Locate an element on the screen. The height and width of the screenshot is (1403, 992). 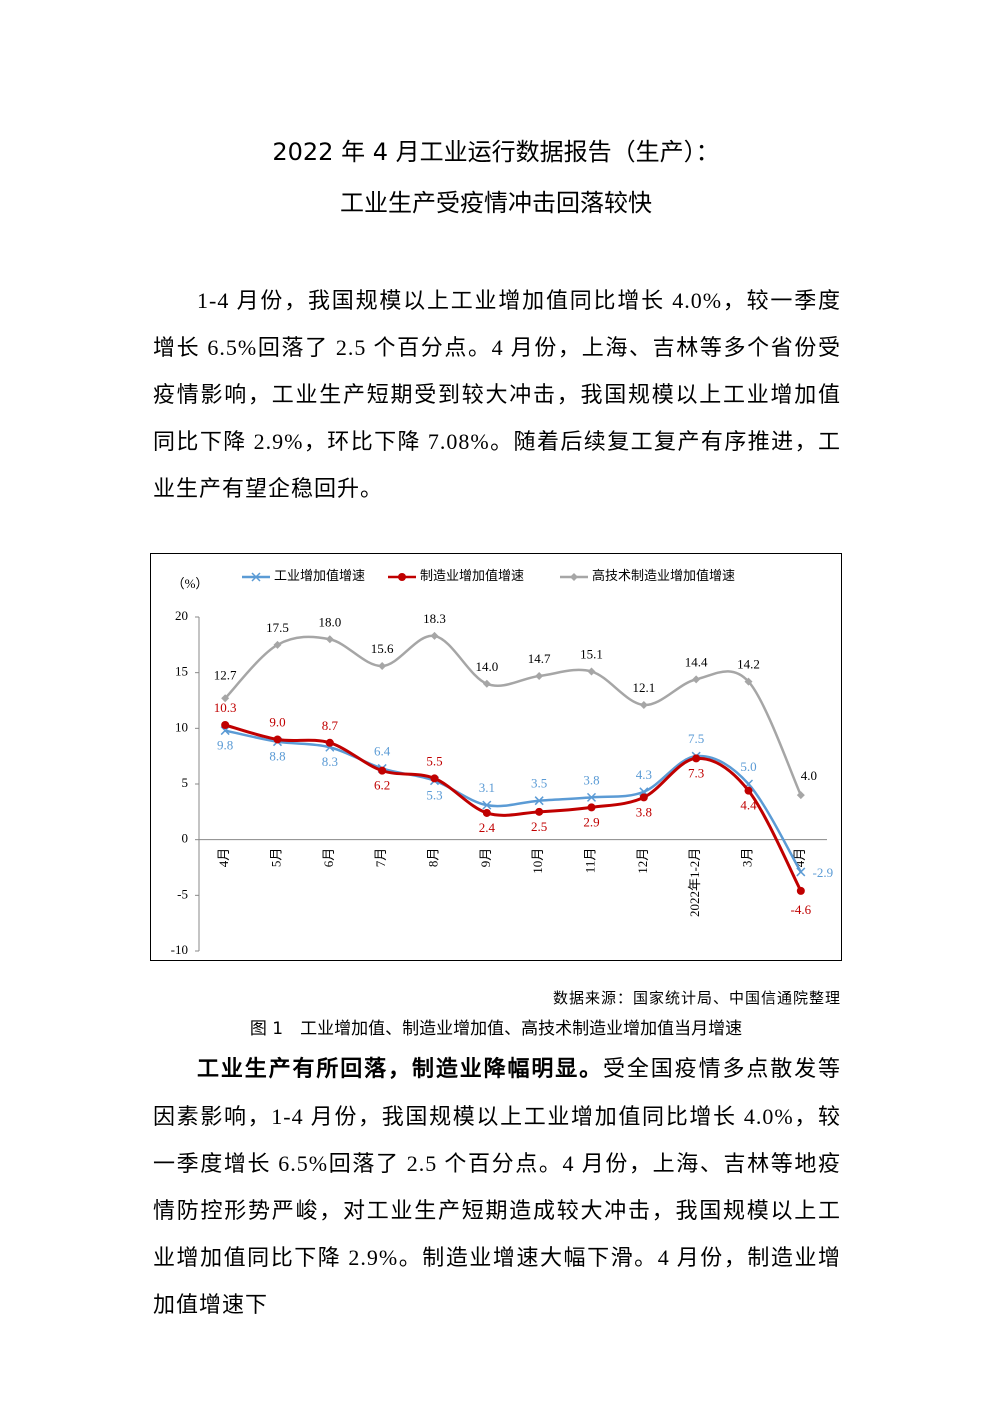
caption: 图 1 工业增加值、制造业增加值、高技术制造业增加值当月增速 is located at coordinates (496, 1029).